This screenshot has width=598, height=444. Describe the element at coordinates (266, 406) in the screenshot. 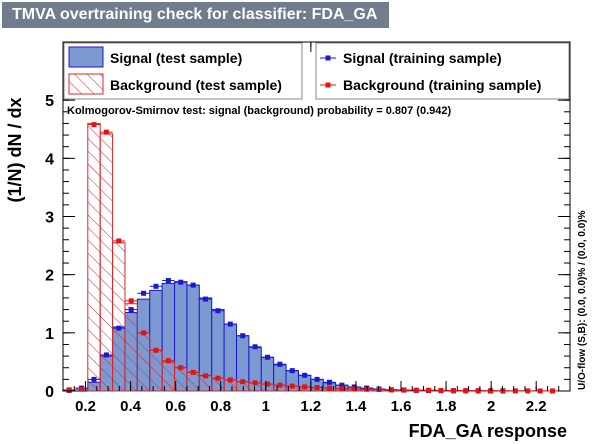

I see `x-tick-label-4: 1` at that location.